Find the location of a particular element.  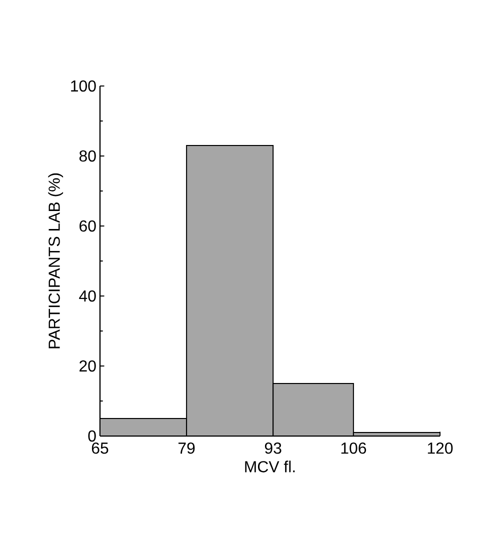

y-tick-label: 60 is located at coordinates (88, 226).